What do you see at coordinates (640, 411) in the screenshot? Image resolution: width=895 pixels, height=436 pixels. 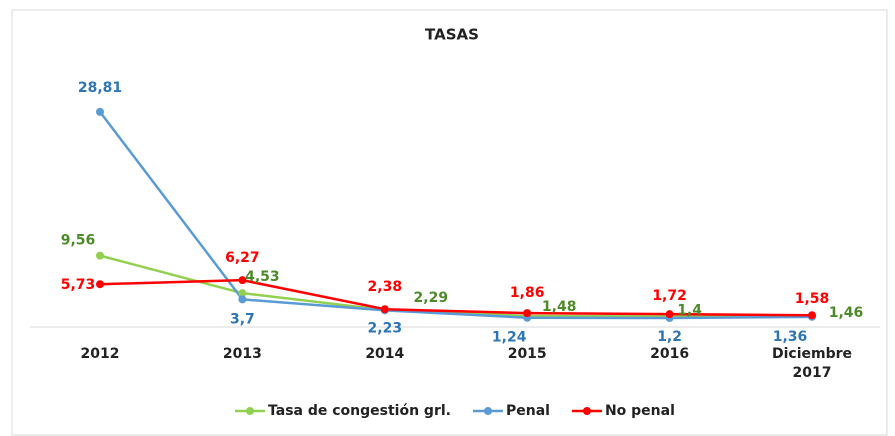 I see `legend-label: No penal` at bounding box center [640, 411].